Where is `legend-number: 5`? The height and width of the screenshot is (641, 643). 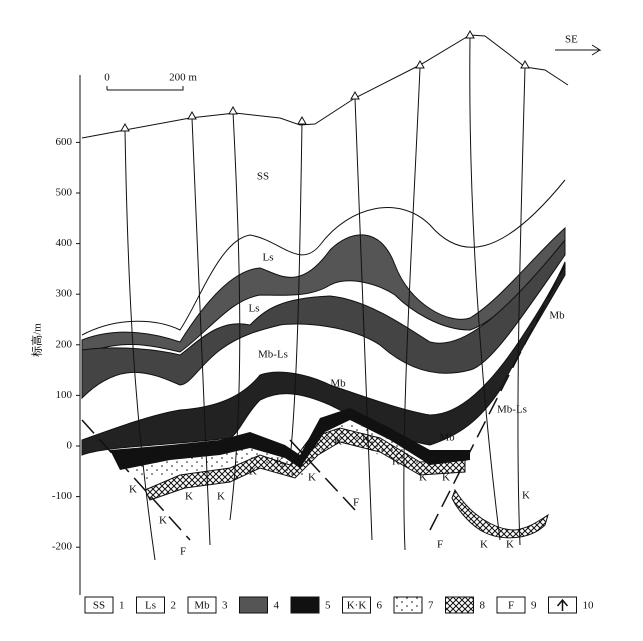
legend-number: 5 is located at coordinates (328, 606).